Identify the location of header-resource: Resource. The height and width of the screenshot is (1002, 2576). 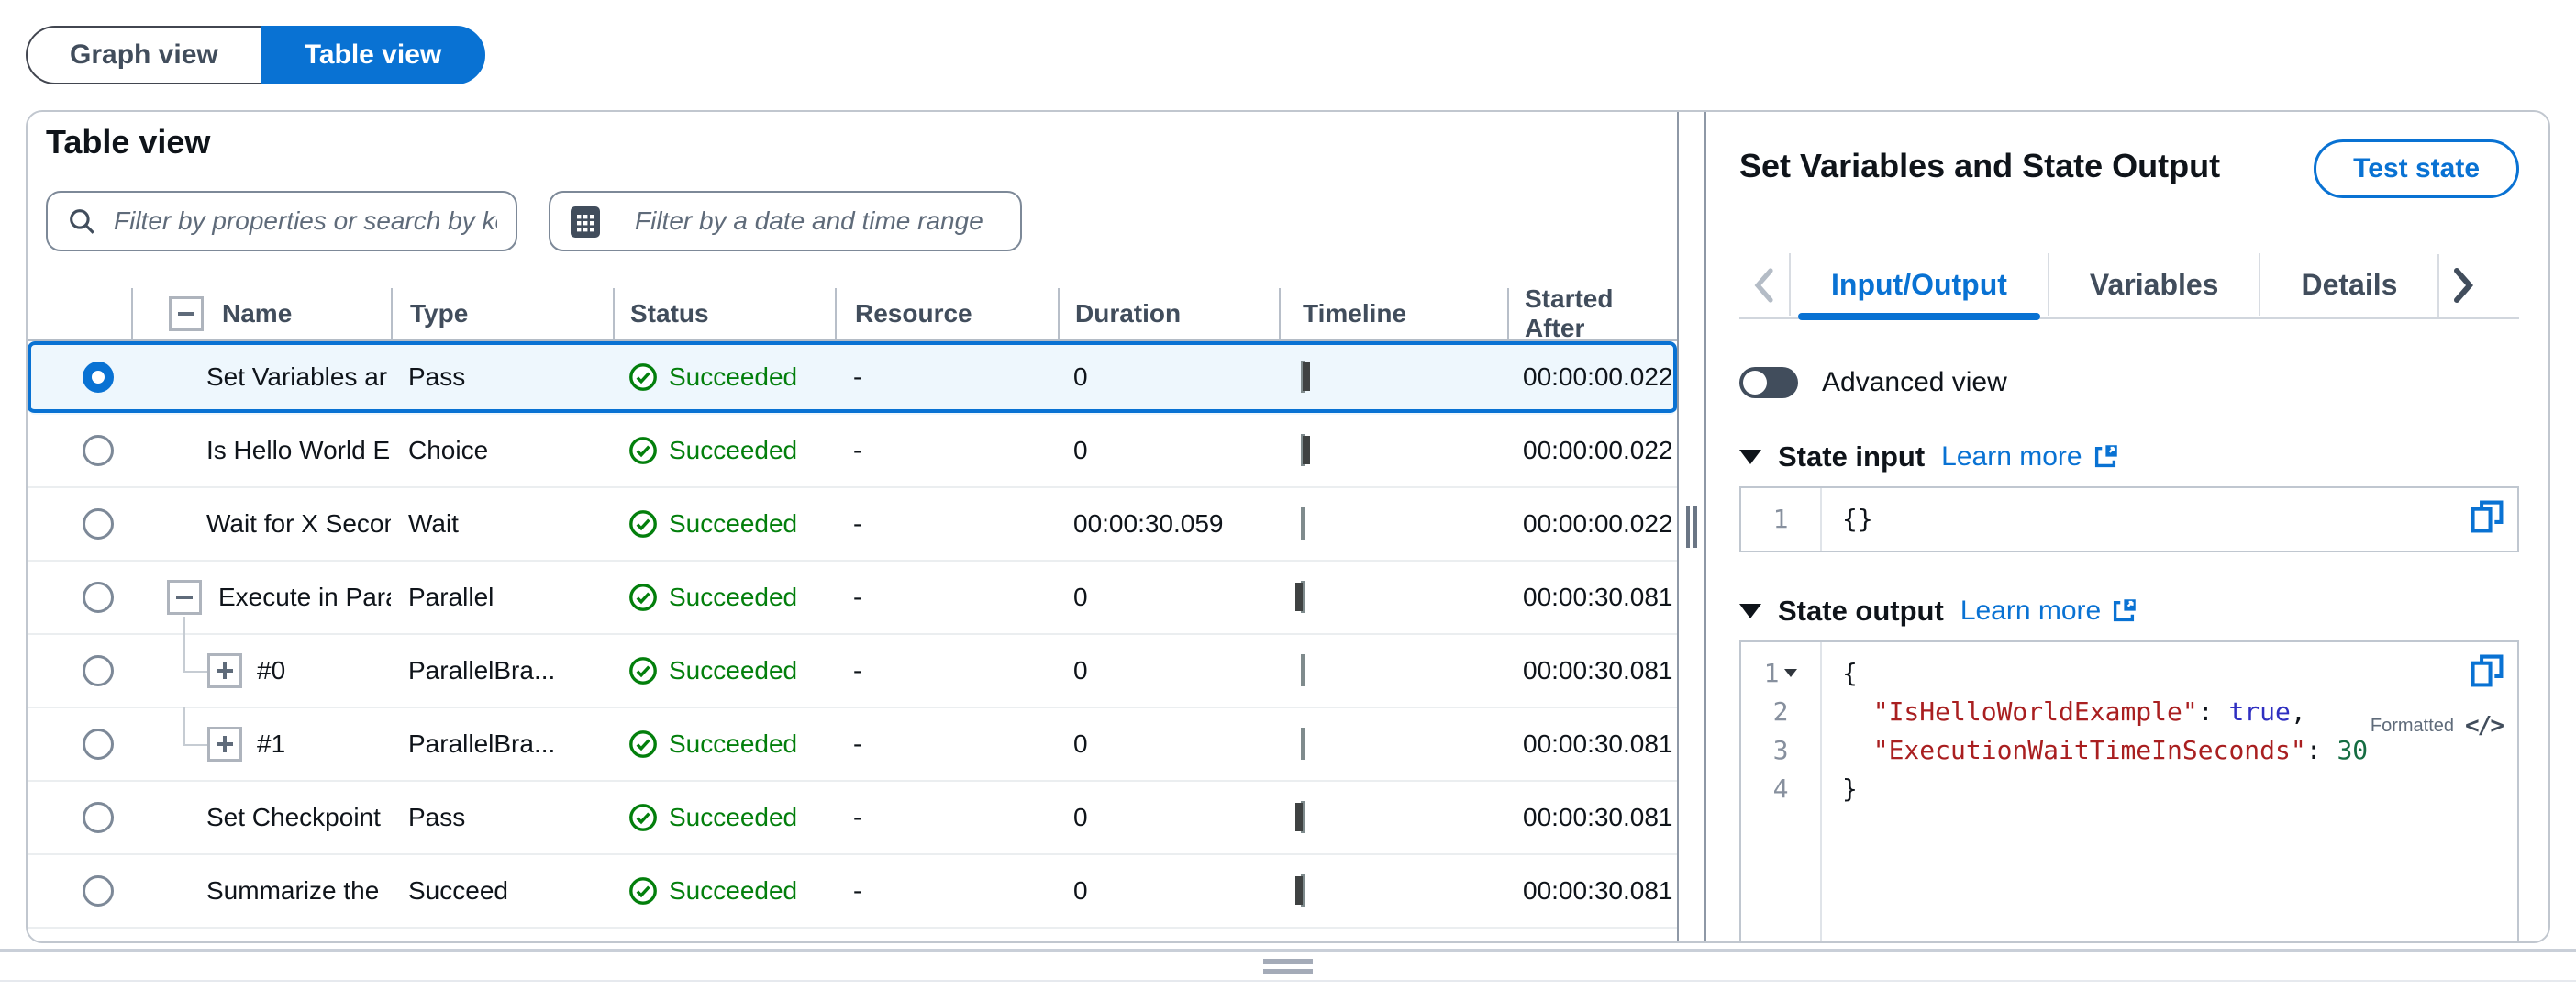
(946, 313).